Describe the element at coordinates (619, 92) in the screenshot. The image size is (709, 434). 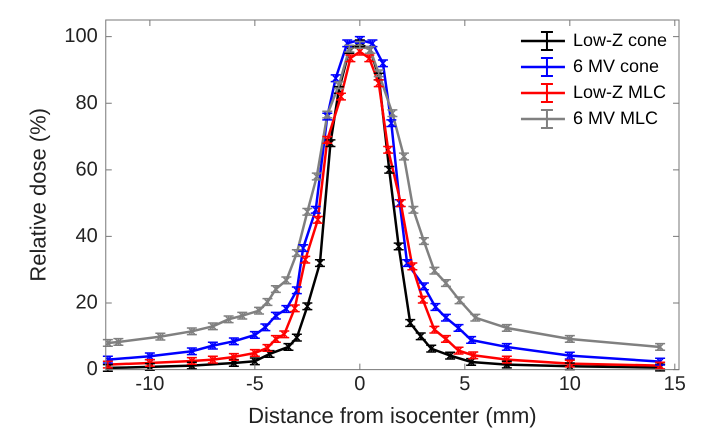
I see `legend-label: Low-Z MLC` at that location.